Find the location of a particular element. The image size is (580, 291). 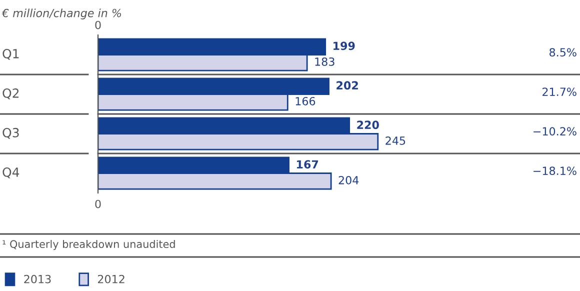

y-tick-label: Q2 is located at coordinates (10, 94).